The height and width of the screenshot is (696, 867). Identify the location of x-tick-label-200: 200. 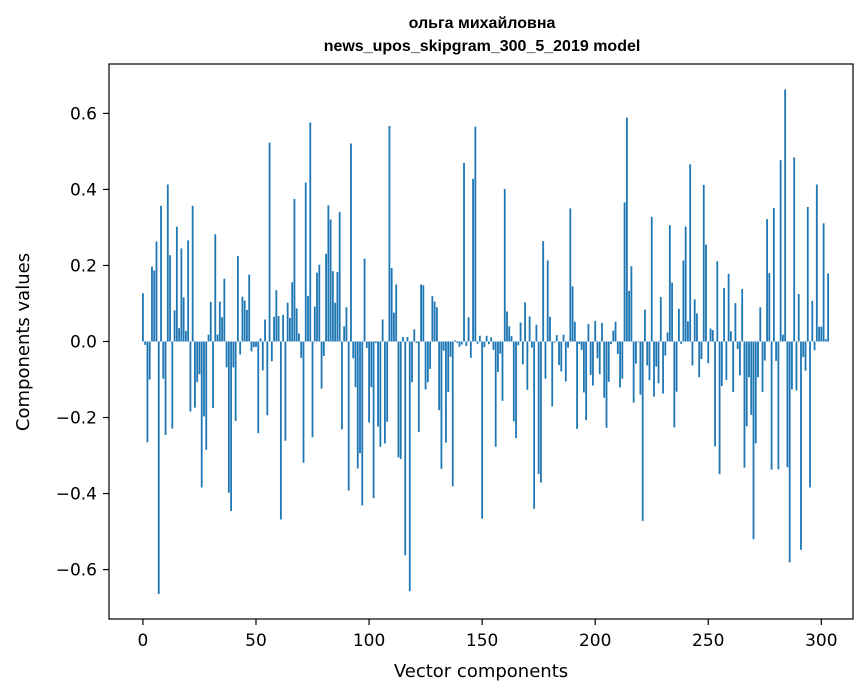
(595, 641).